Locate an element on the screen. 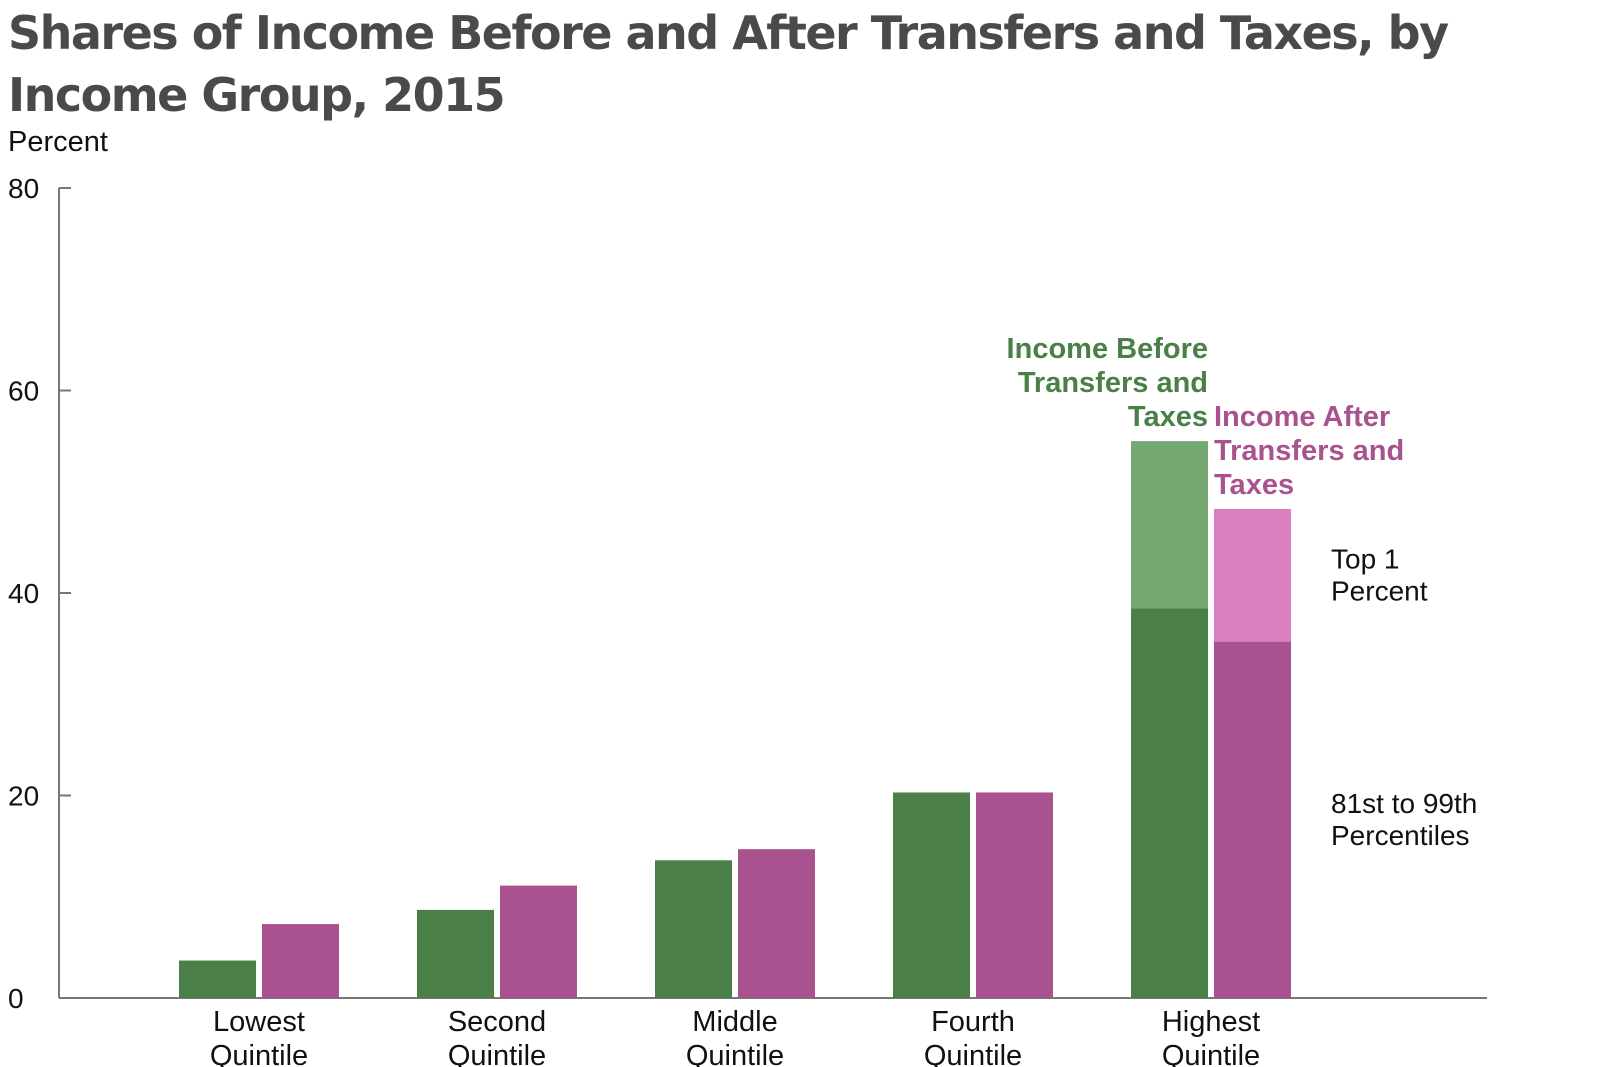  series-label-before: Taxes is located at coordinates (1168, 417).